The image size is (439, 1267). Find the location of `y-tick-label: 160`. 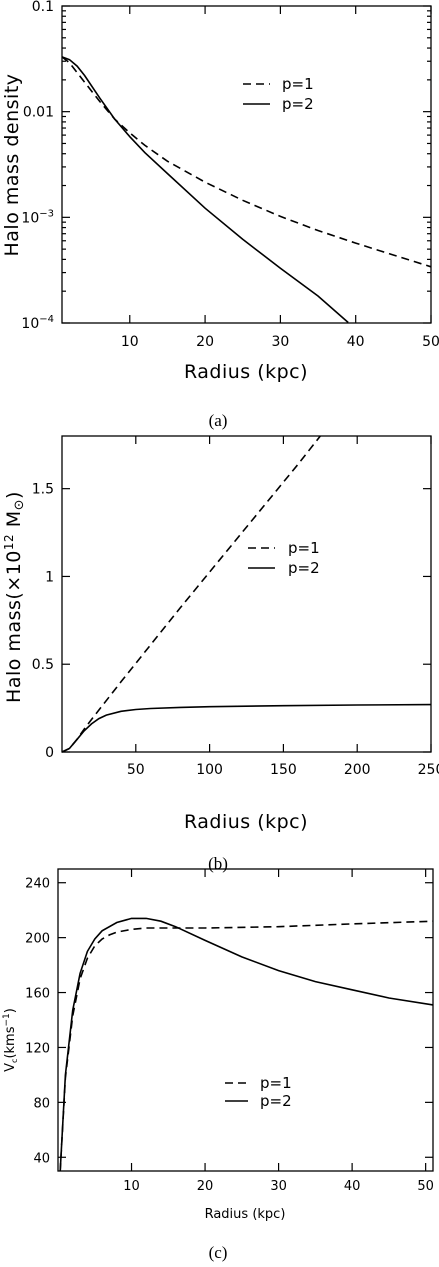

y-tick-label: 160 is located at coordinates (37, 994).